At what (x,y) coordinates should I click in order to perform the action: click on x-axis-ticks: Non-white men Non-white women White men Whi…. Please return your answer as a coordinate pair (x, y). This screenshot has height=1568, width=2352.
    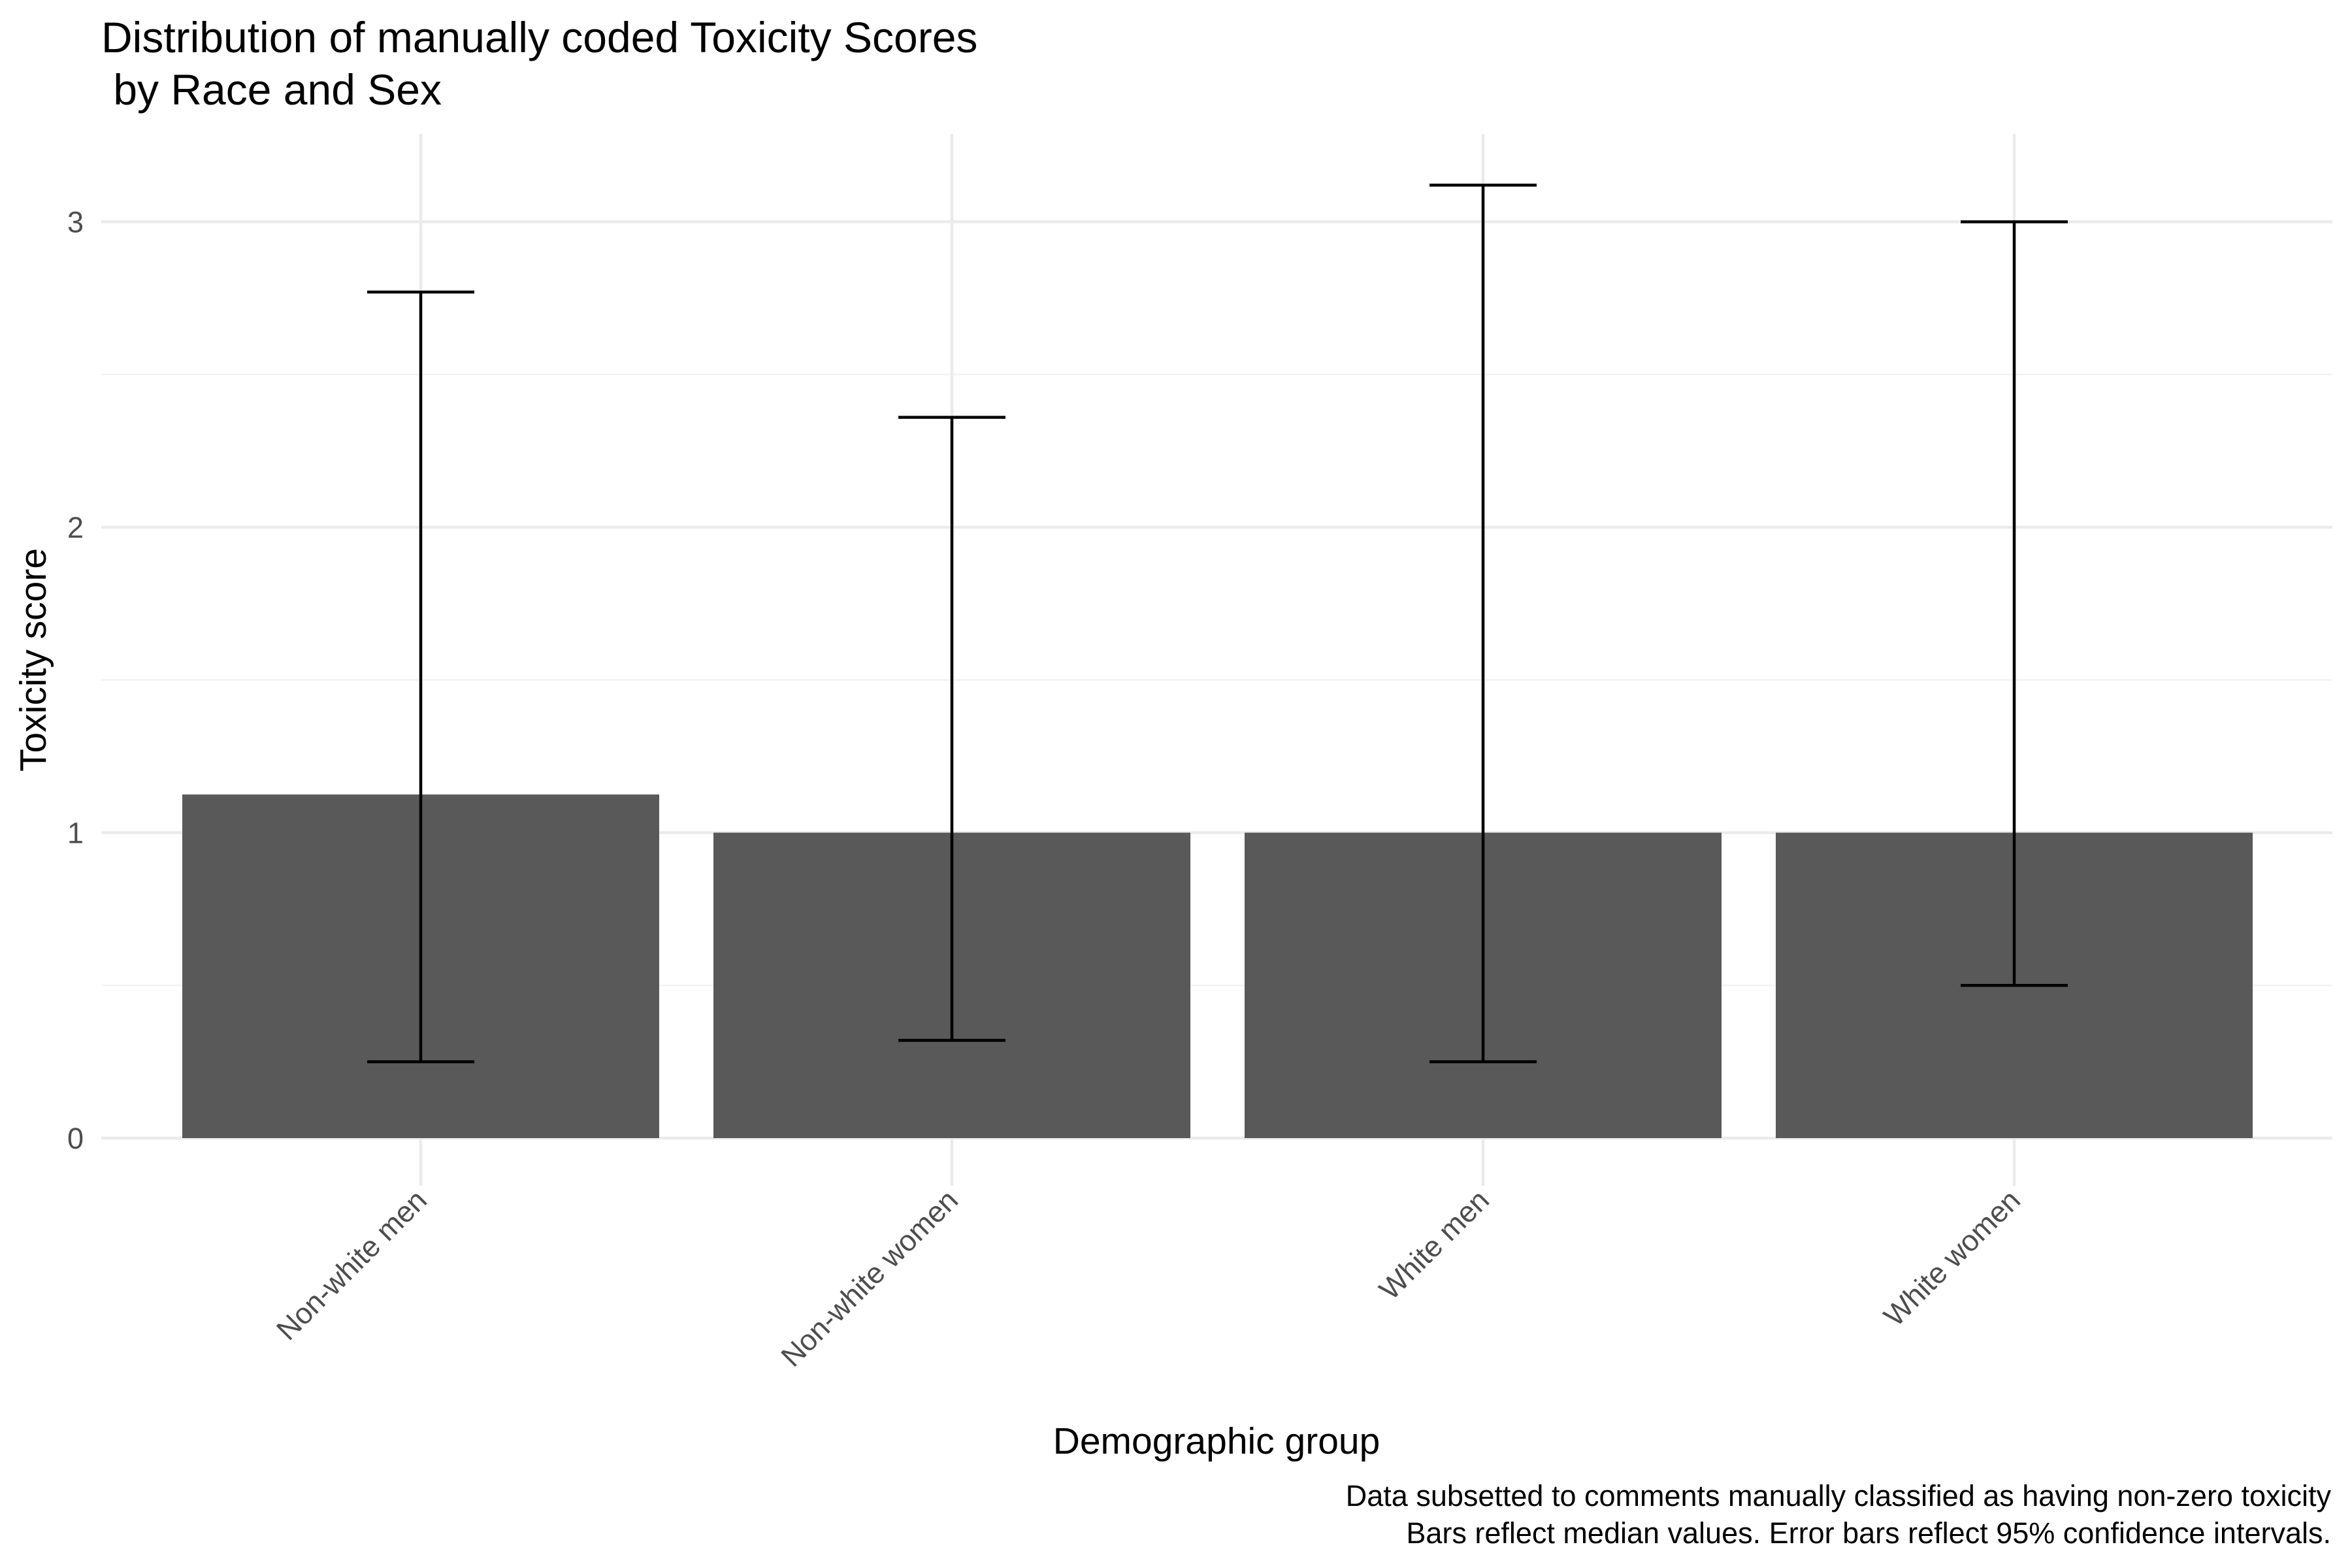
    Looking at the image, I should click on (1148, 1278).